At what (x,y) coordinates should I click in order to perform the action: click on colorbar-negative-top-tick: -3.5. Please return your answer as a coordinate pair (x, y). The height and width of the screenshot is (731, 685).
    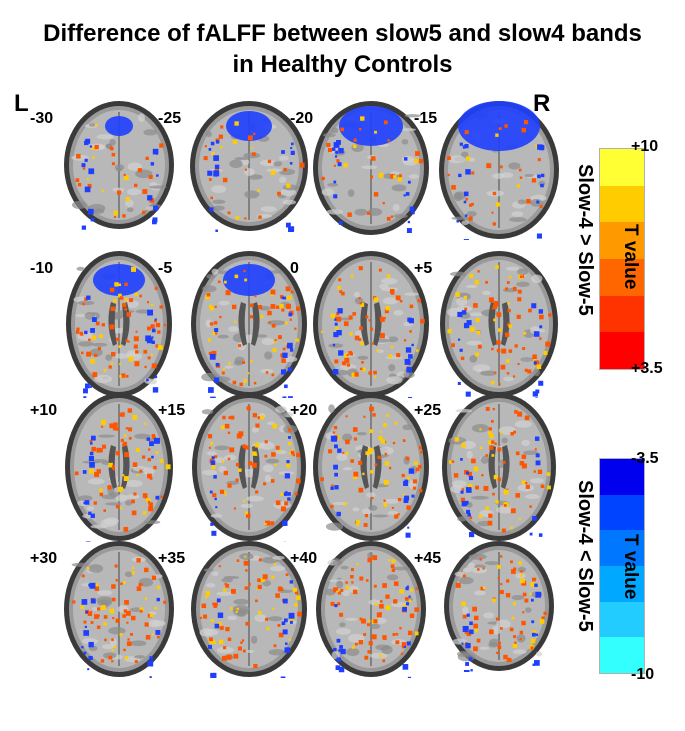
    Looking at the image, I should click on (645, 458).